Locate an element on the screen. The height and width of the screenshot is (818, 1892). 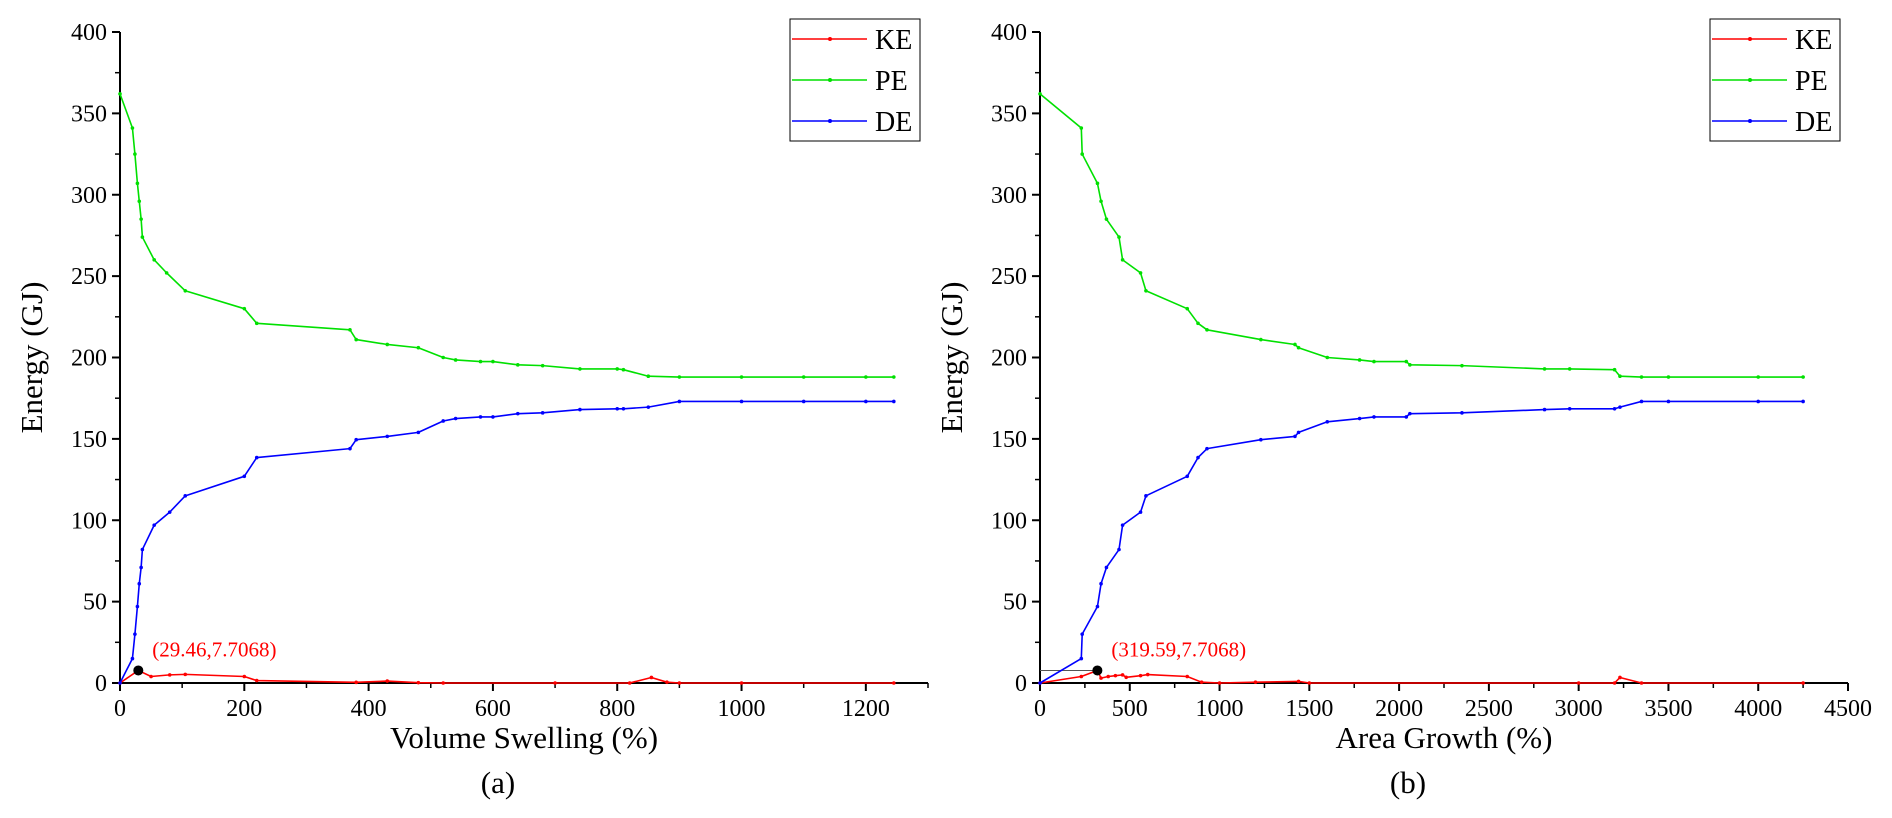
series-pe is located at coordinates (507, 235).